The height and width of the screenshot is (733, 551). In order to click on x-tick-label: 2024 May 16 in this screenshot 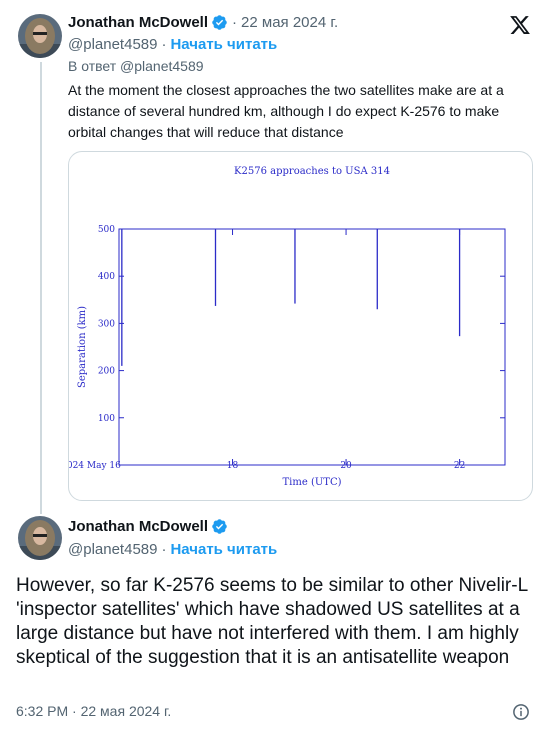, I will do `click(95, 466)`.